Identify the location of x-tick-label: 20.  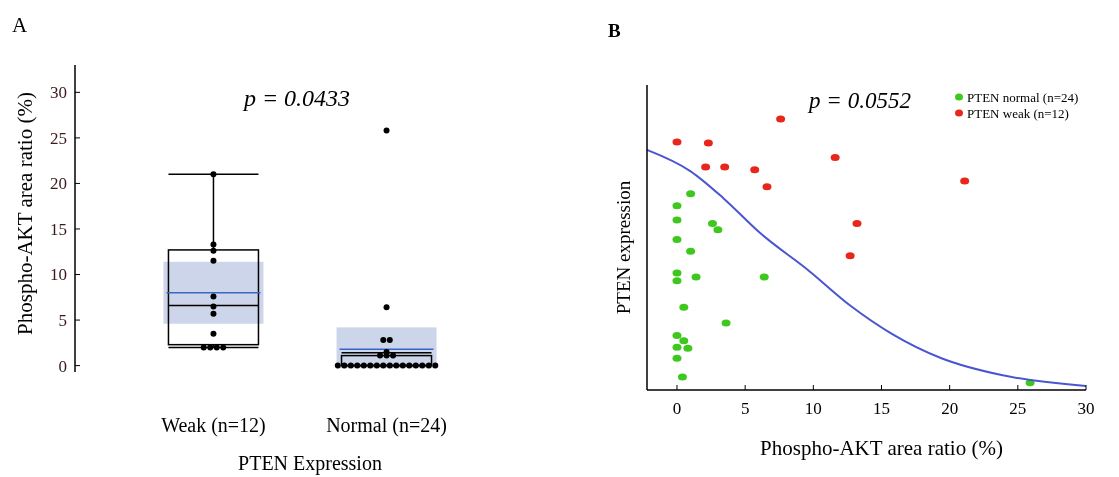
(950, 408).